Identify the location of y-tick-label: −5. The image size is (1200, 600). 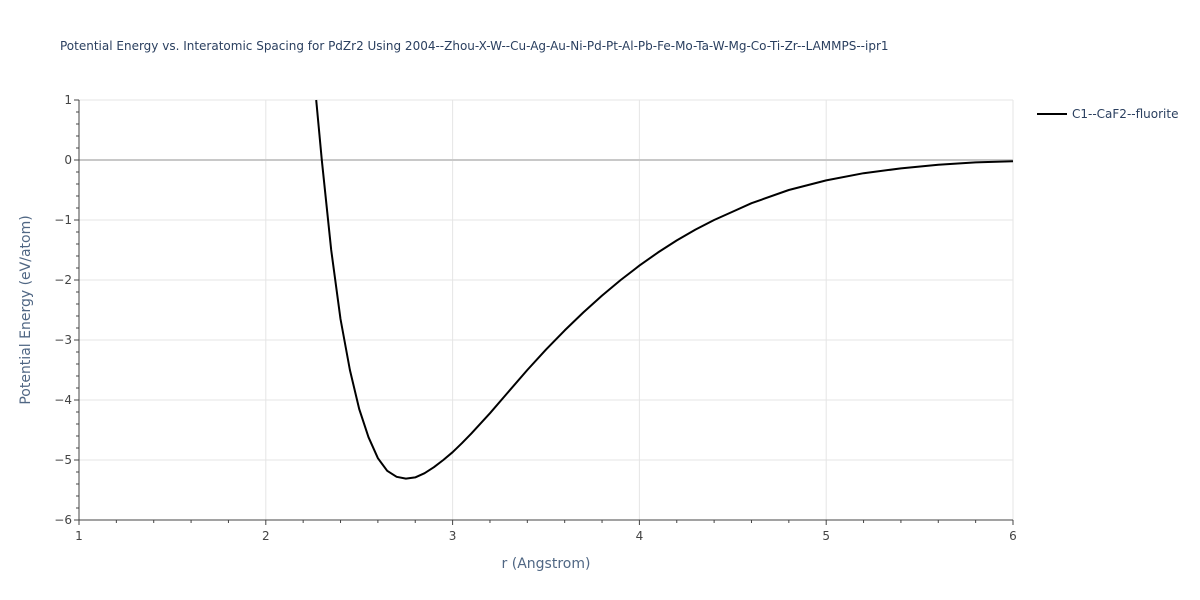
(63, 460).